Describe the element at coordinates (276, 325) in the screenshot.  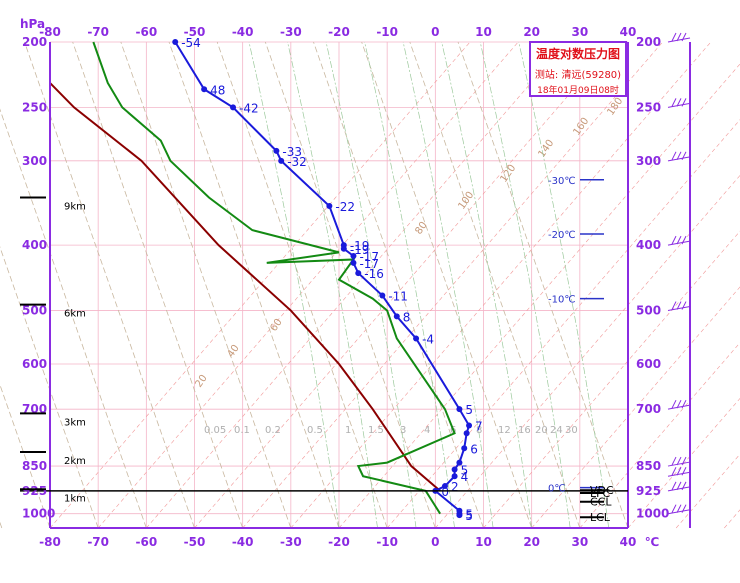
I see `dry-adiabat-label: 60` at that location.